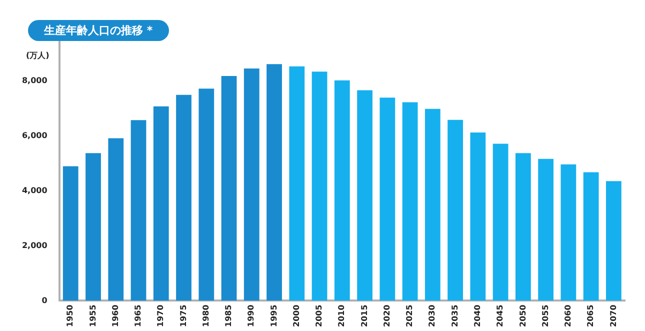  I want to click on x-tick-label: 2045, so click(500, 315).